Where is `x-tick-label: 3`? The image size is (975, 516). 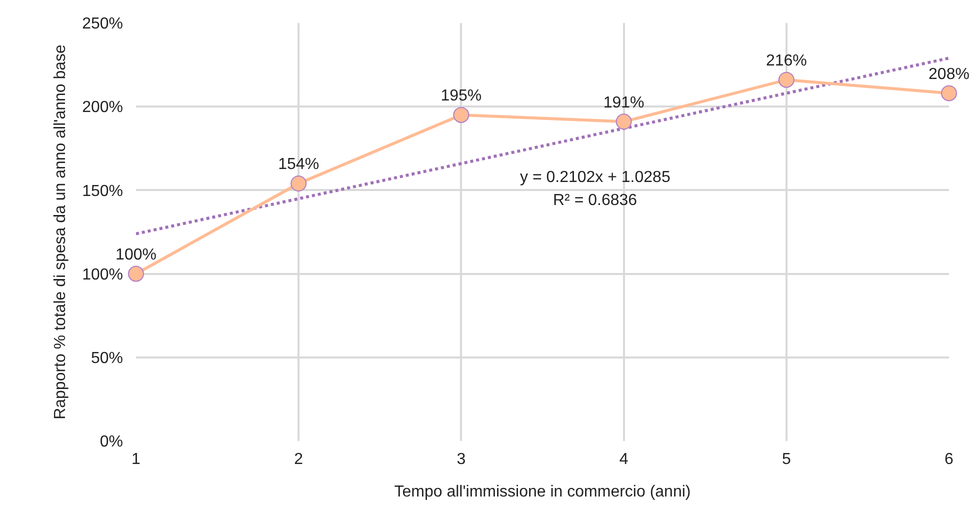
x-tick-label: 3 is located at coordinates (461, 459).